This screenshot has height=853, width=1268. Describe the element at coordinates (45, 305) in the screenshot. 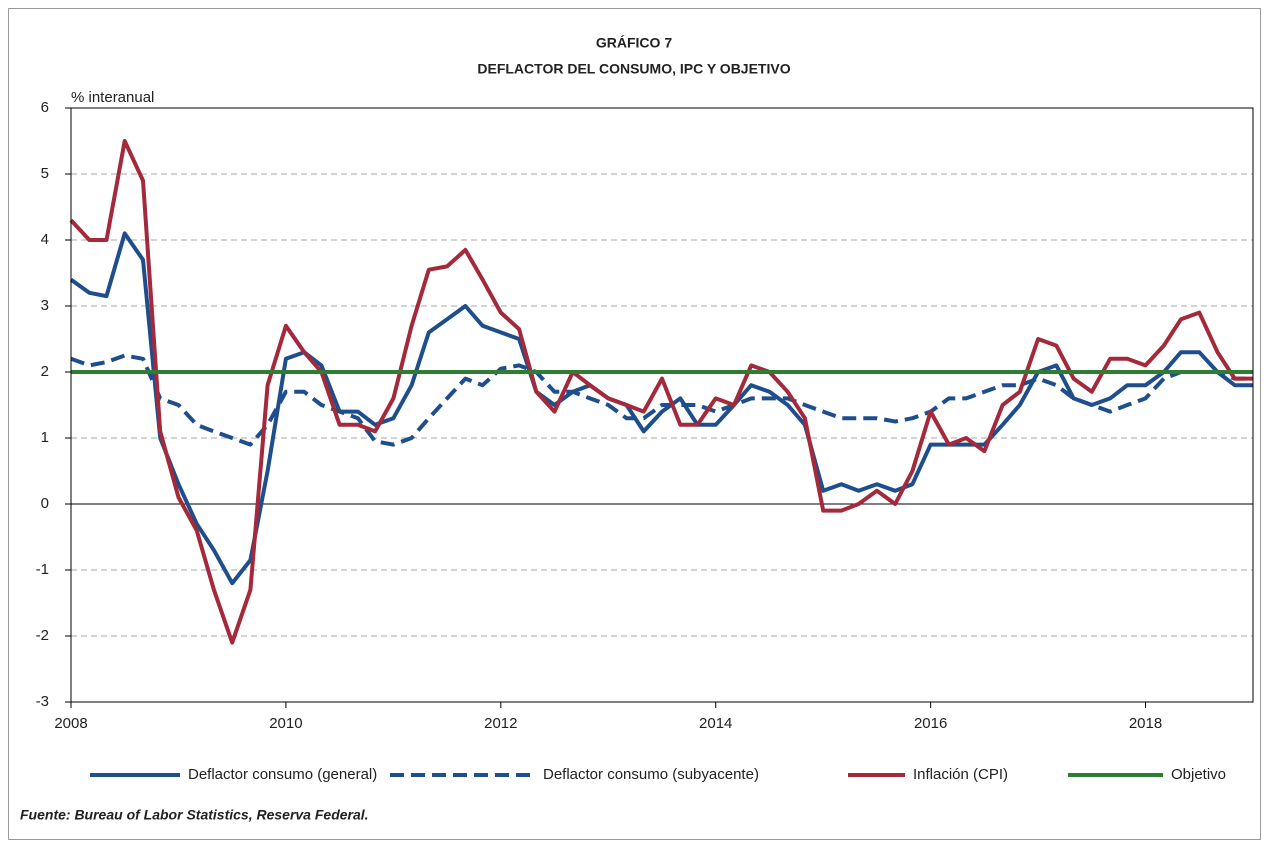

I see `y-tick-label: 3` at that location.